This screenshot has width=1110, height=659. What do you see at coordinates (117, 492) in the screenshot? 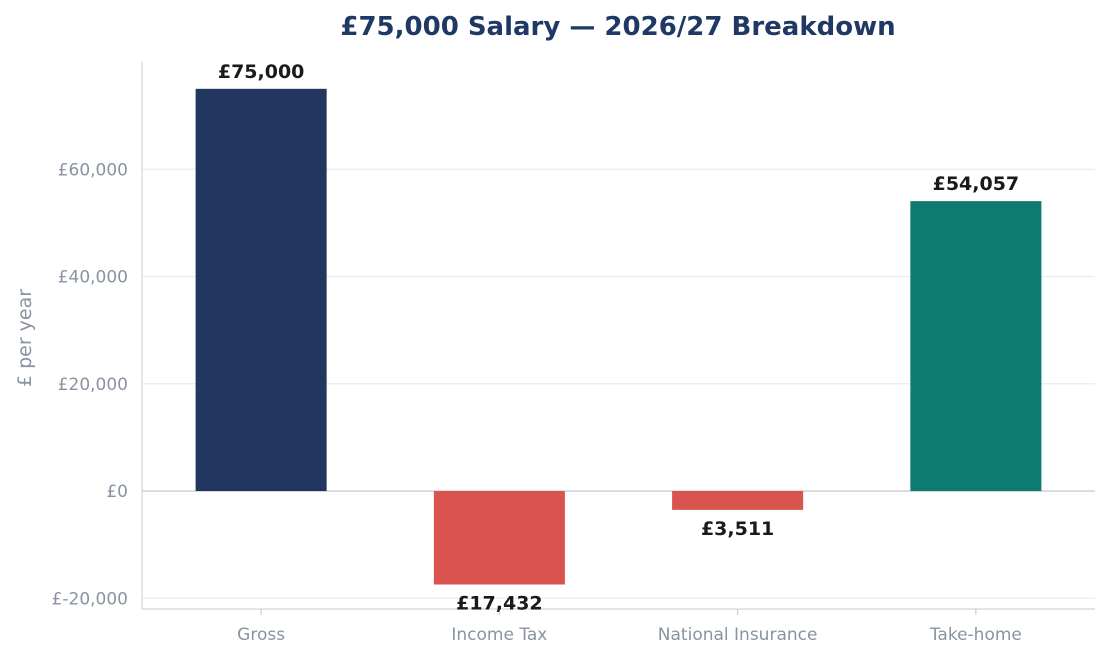
I see `y-tick-label: £0` at bounding box center [117, 492].